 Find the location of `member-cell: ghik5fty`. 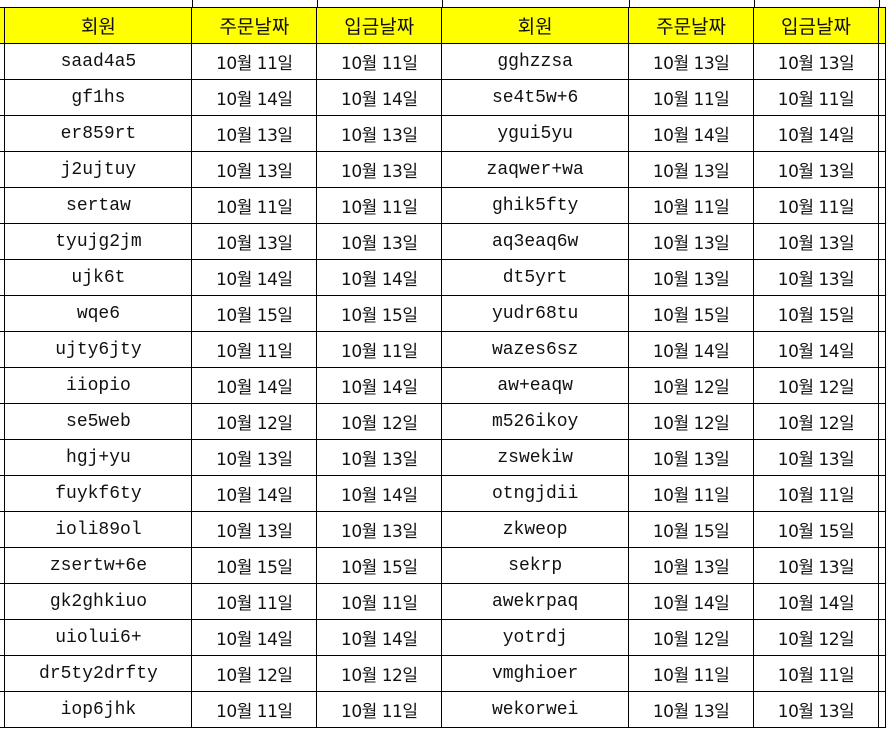

member-cell: ghik5fty is located at coordinates (535, 205).